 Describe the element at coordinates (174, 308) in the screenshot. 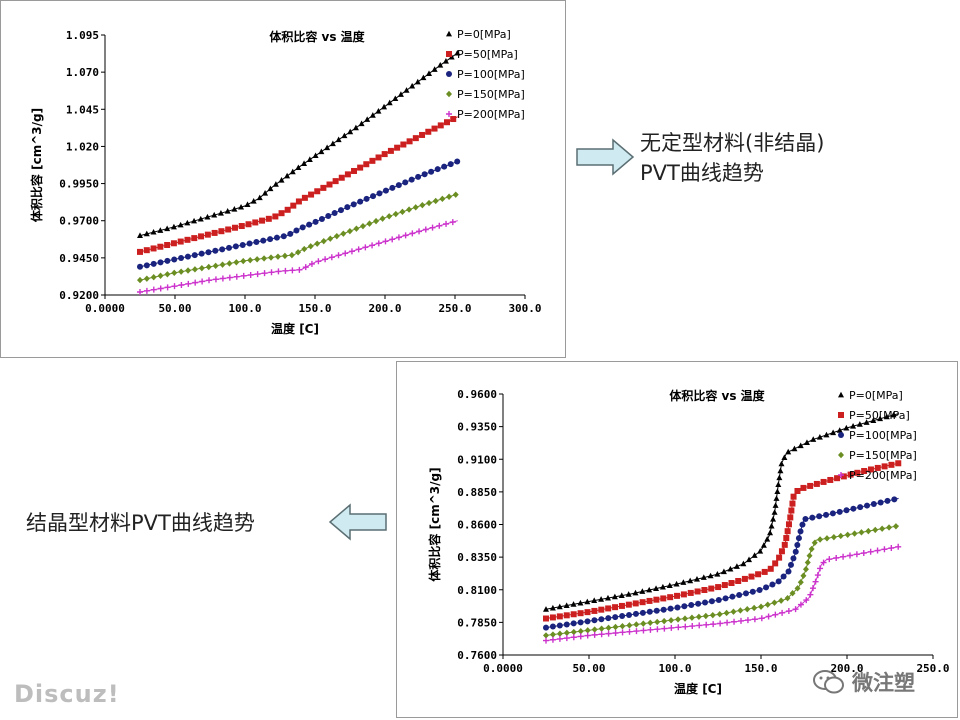

I see `amorphous-x-tick-label: 50.00` at that location.